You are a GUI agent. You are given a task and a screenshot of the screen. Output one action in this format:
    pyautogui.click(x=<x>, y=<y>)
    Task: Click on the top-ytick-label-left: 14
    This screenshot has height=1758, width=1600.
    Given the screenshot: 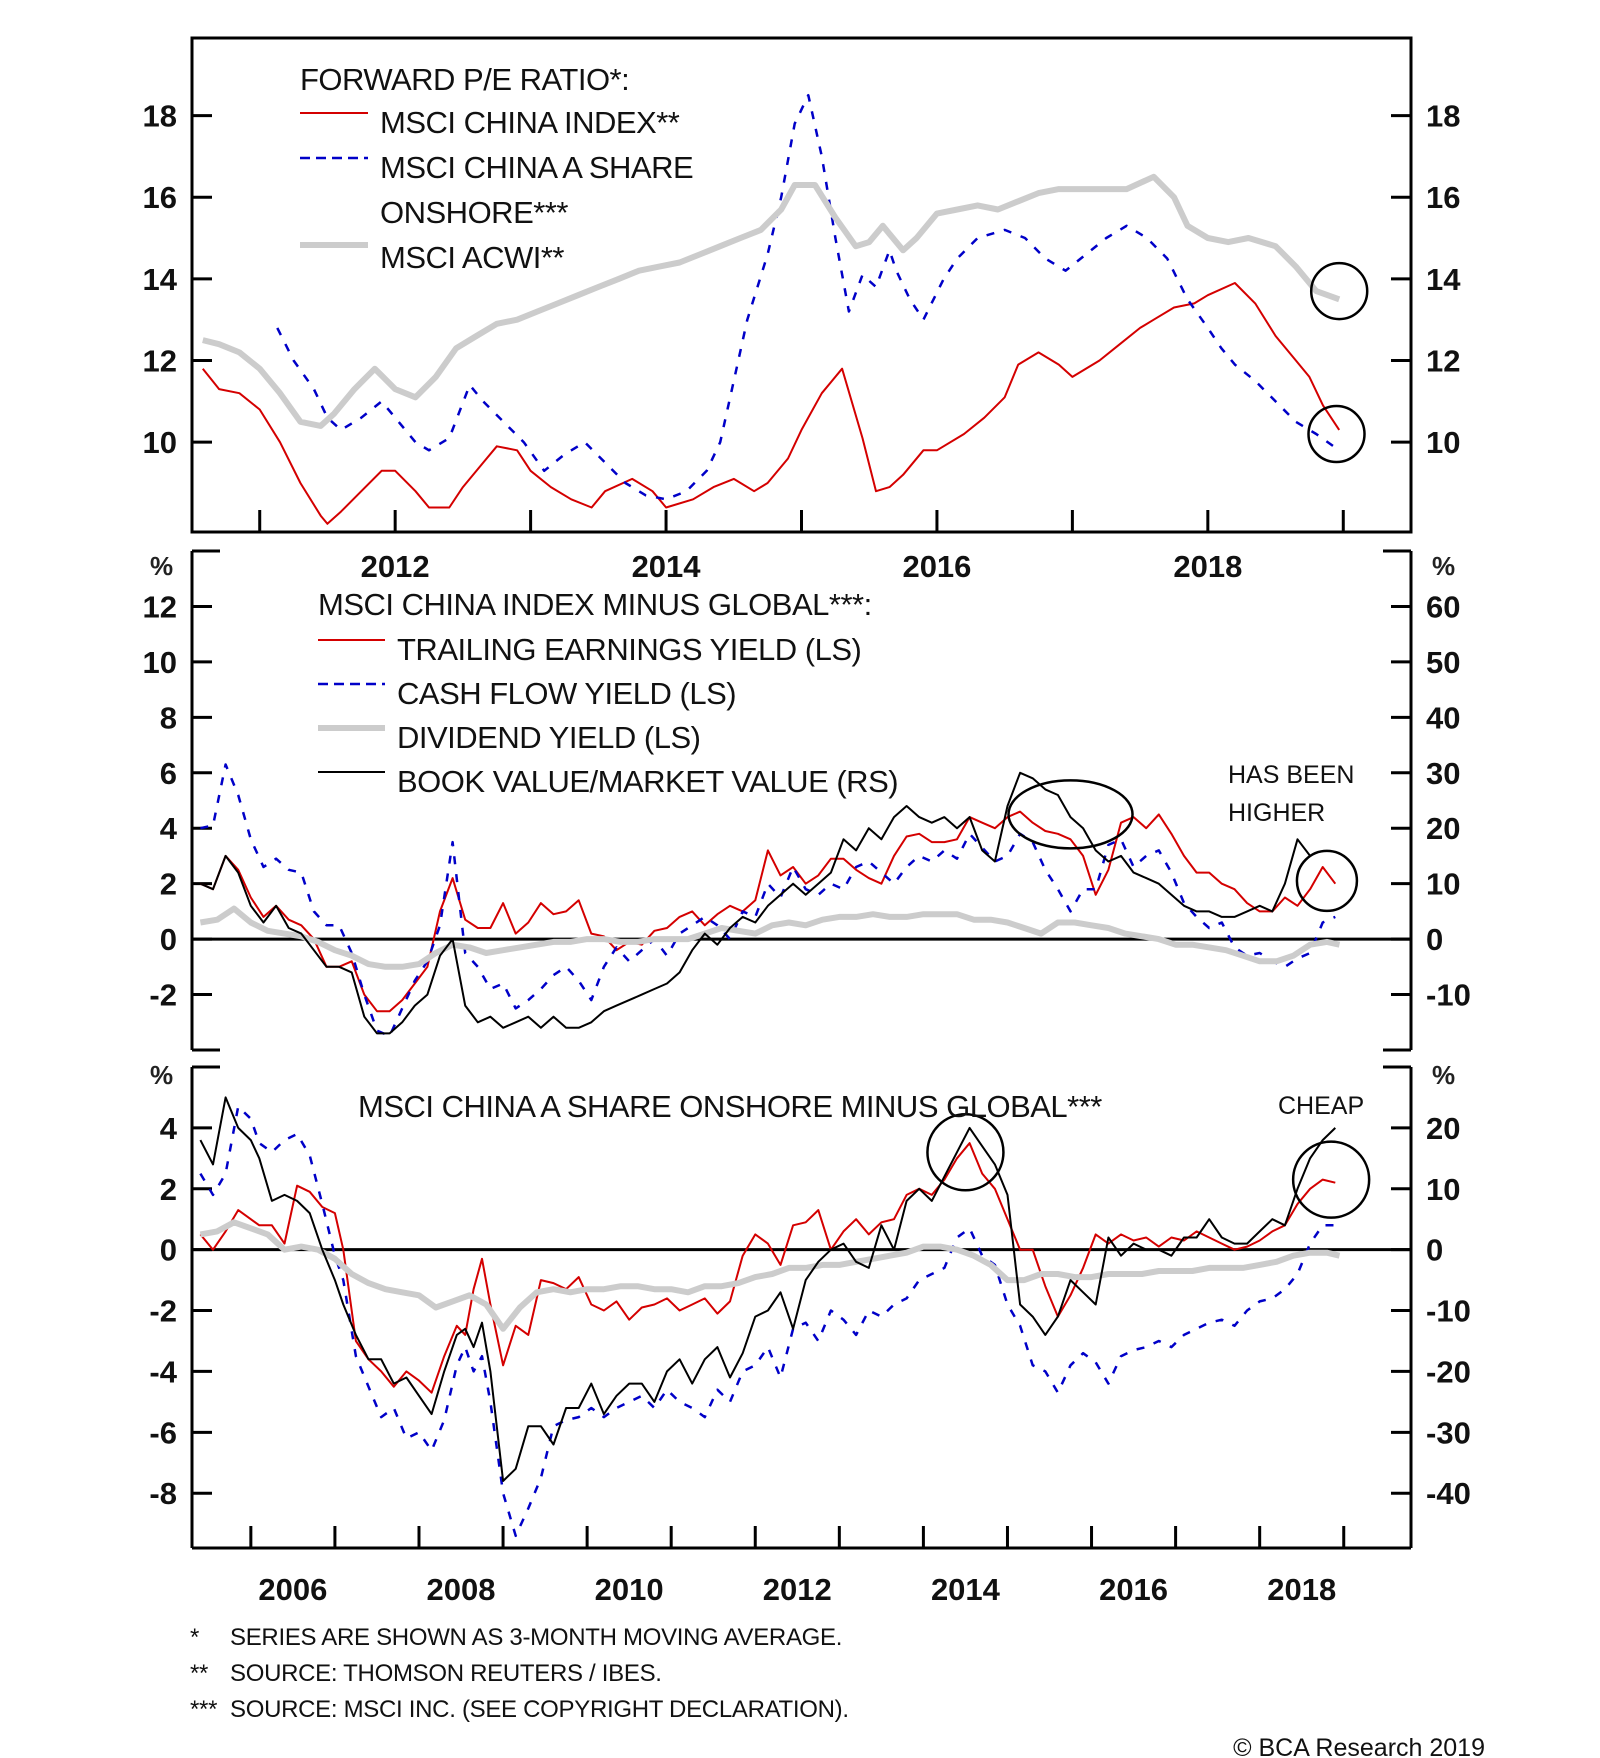 What is the action you would take?
    pyautogui.click(x=160, y=279)
    